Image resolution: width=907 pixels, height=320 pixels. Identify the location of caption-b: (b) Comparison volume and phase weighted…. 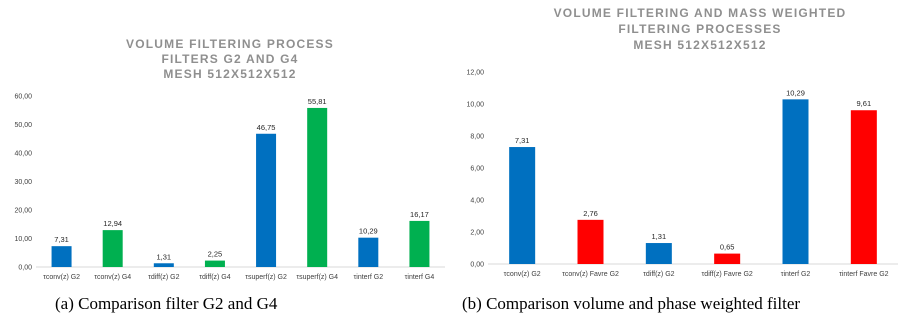
(631, 303).